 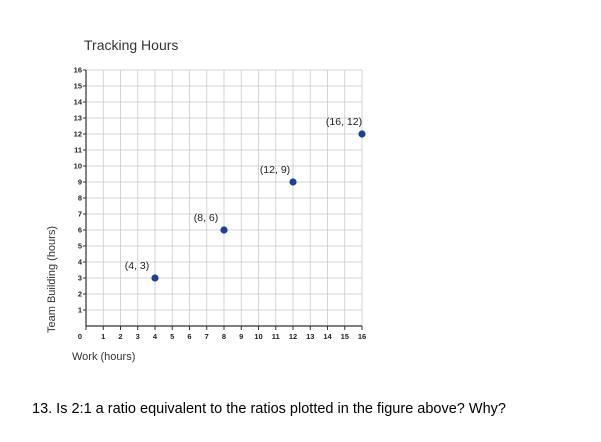 What do you see at coordinates (103, 357) in the screenshot?
I see `x-axis-label: Work (hours)` at bounding box center [103, 357].